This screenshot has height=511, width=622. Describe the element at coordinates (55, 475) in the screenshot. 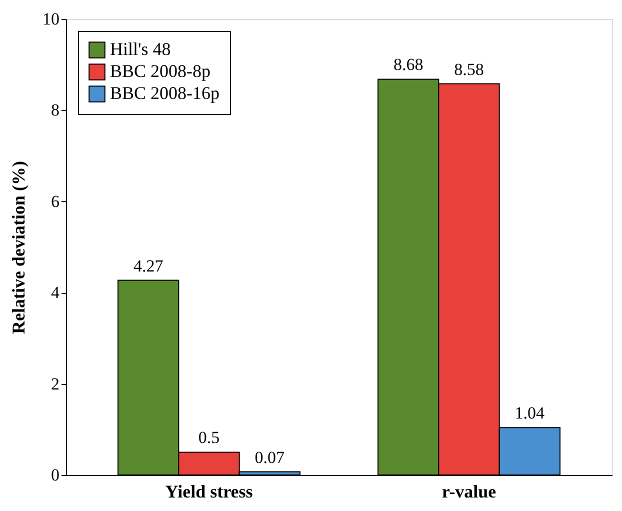

I see `y-tick-label: 0` at that location.